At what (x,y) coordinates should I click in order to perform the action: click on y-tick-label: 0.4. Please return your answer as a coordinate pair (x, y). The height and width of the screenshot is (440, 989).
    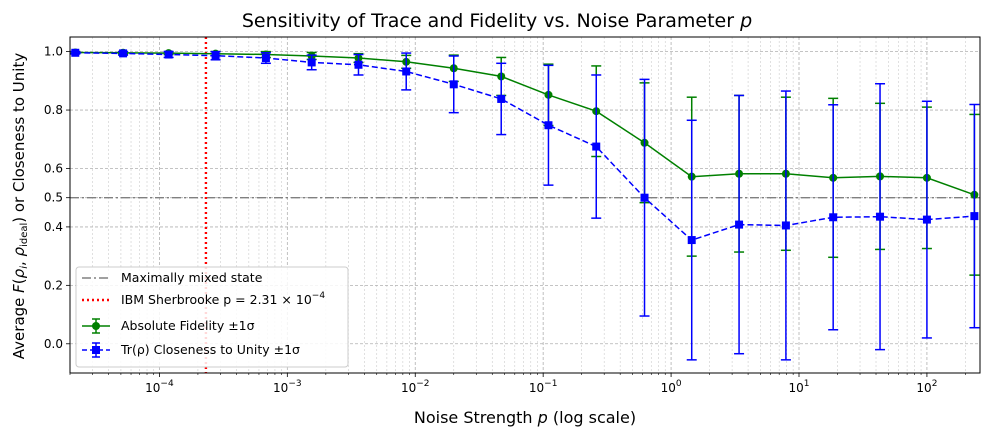
    Looking at the image, I should click on (53, 227).